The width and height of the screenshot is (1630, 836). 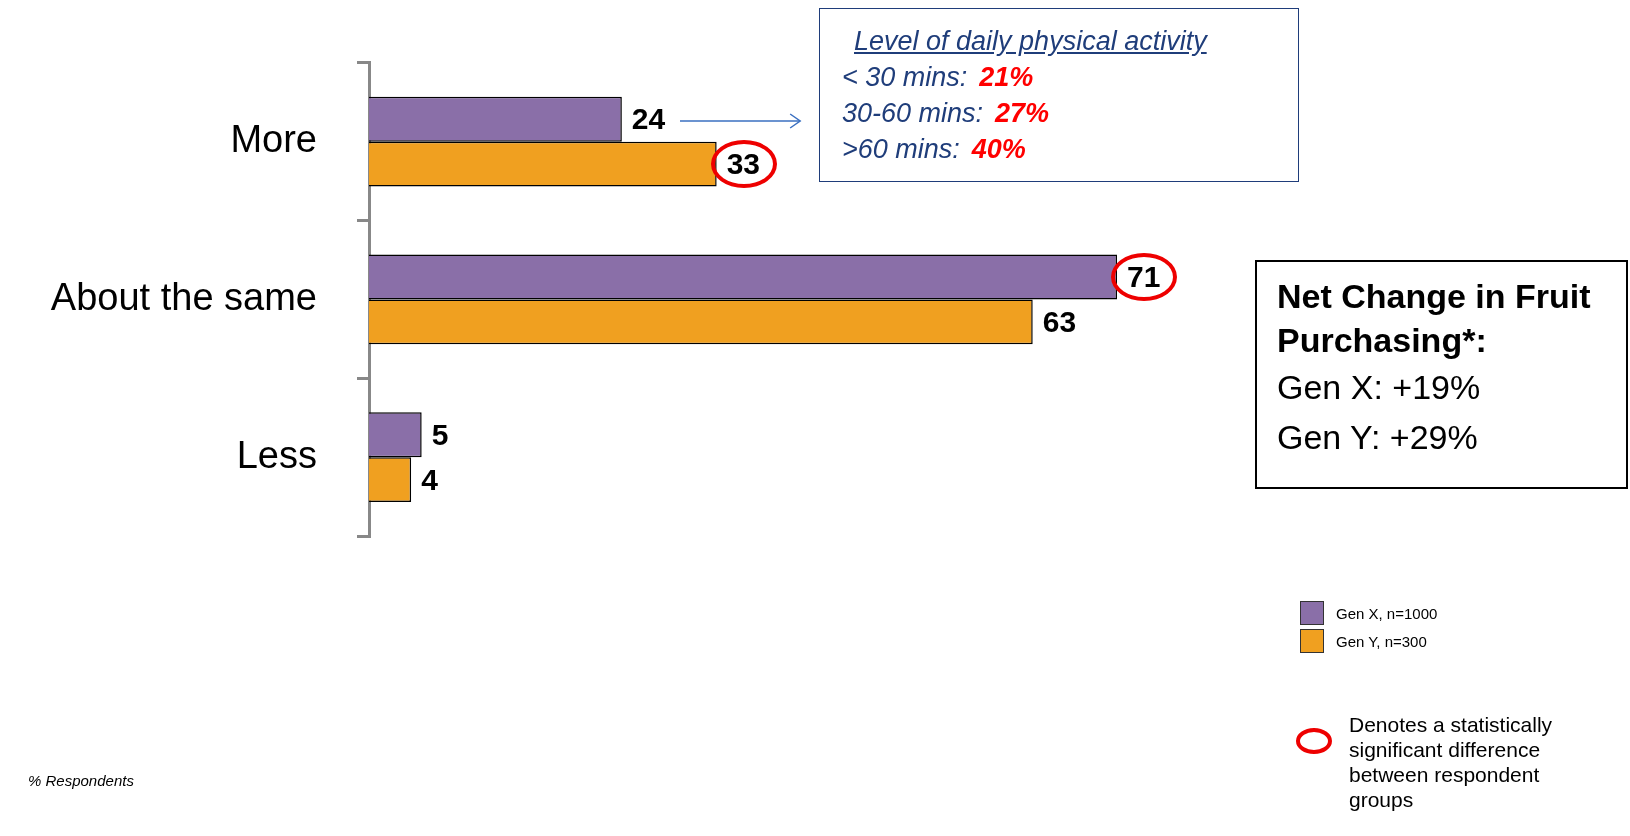 What do you see at coordinates (273, 139) in the screenshot?
I see `y-tick-label: More` at bounding box center [273, 139].